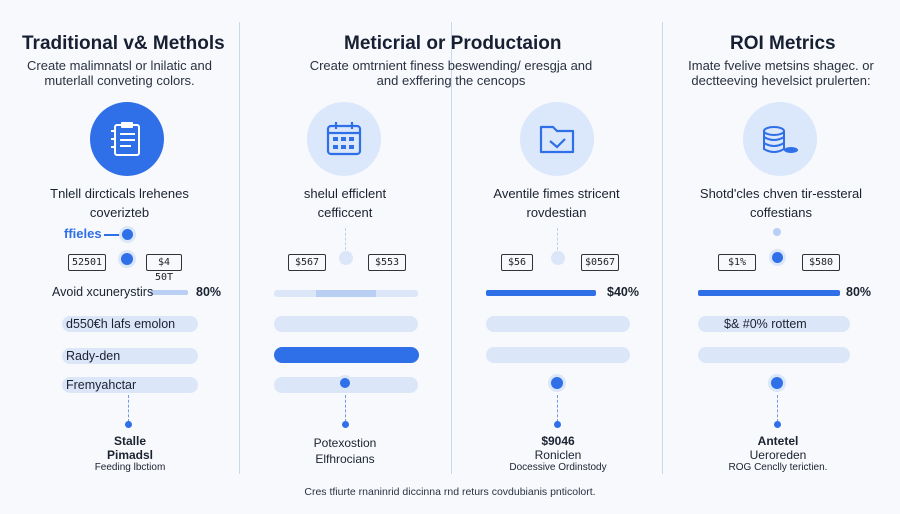  I want to click on folder-check-icon, so click(557, 139).